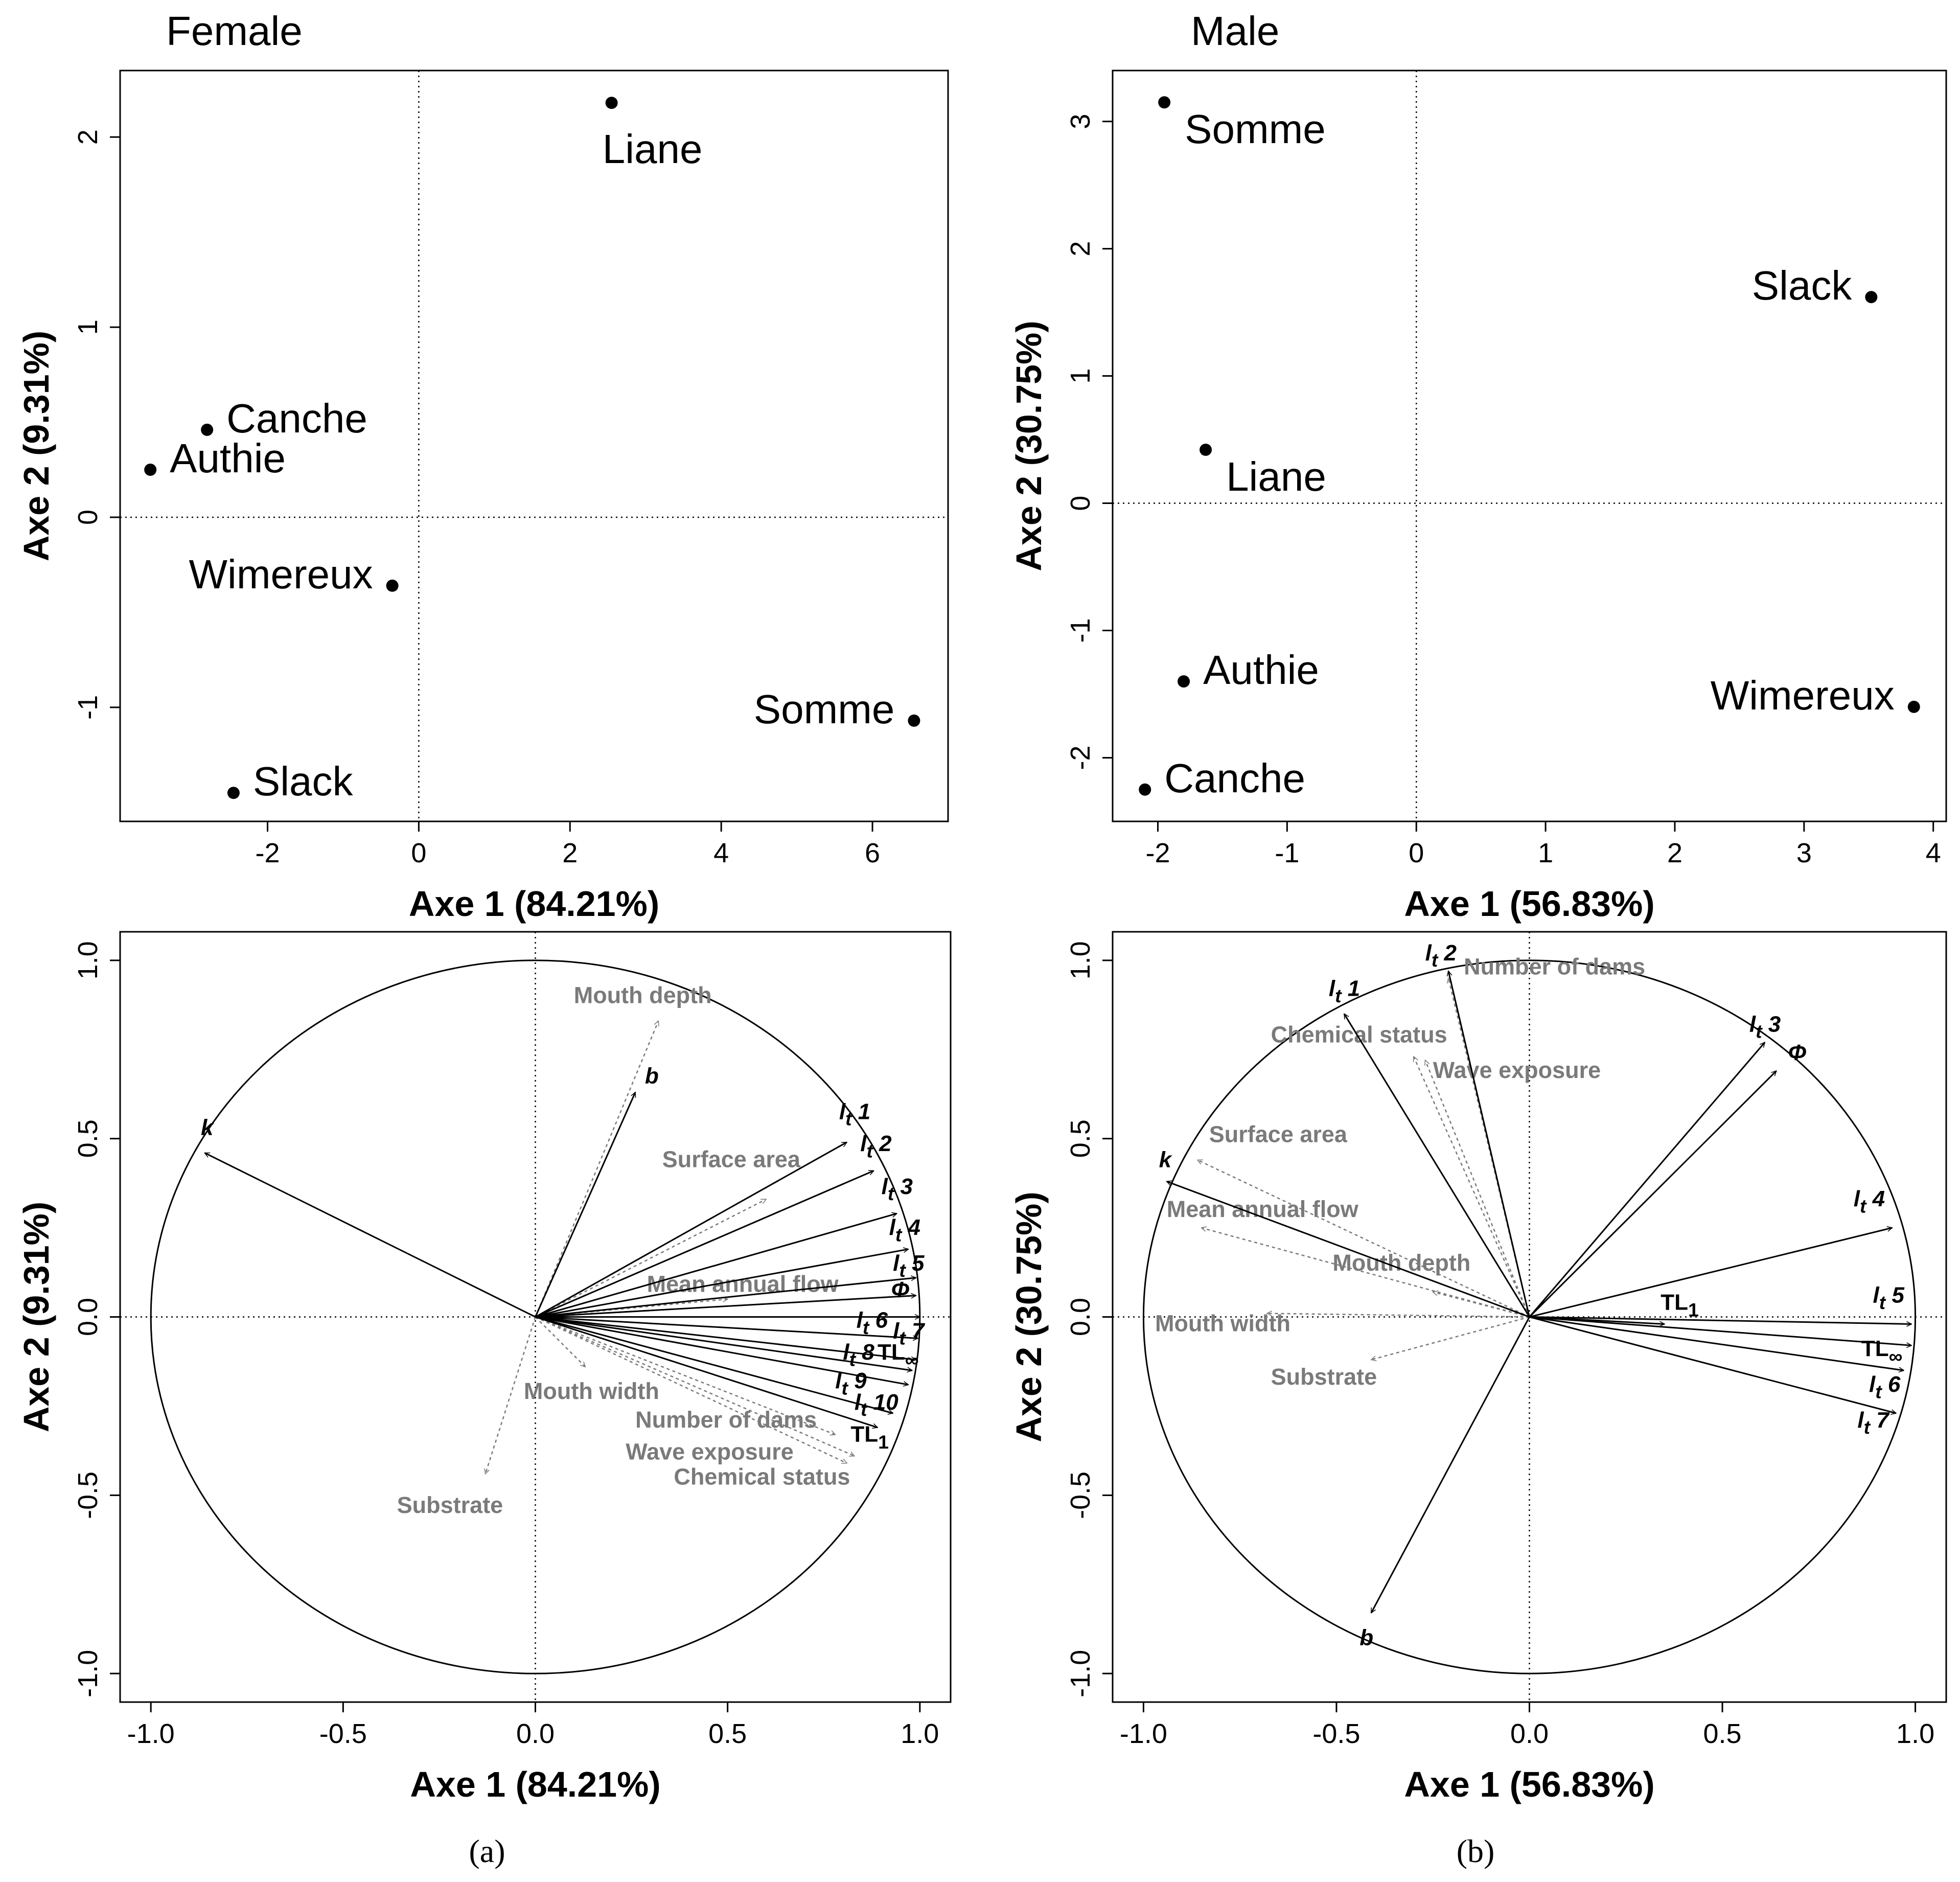  I want to click on supplementary-variable-label: Mouth depth, so click(1401, 1263).